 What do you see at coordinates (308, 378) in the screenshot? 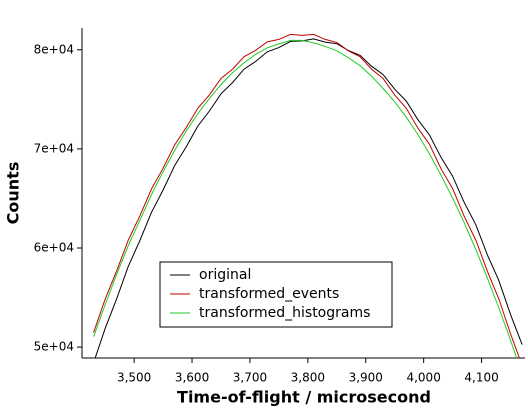
I see `x-tick-label: 3,800` at bounding box center [308, 378].